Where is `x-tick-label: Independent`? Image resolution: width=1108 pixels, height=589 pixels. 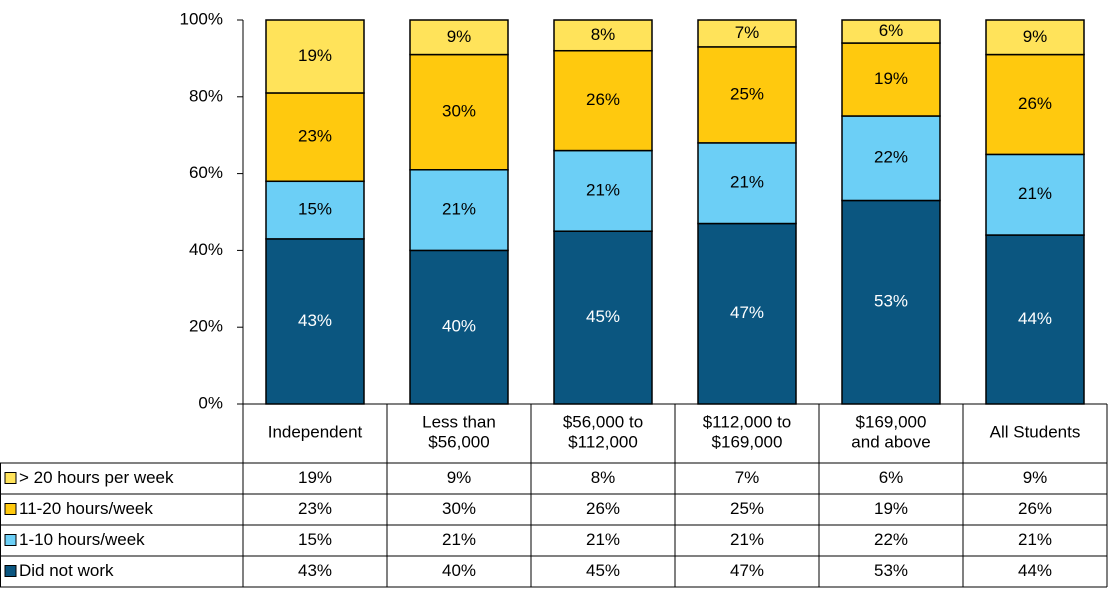 x-tick-label: Independent is located at coordinates (315, 432).